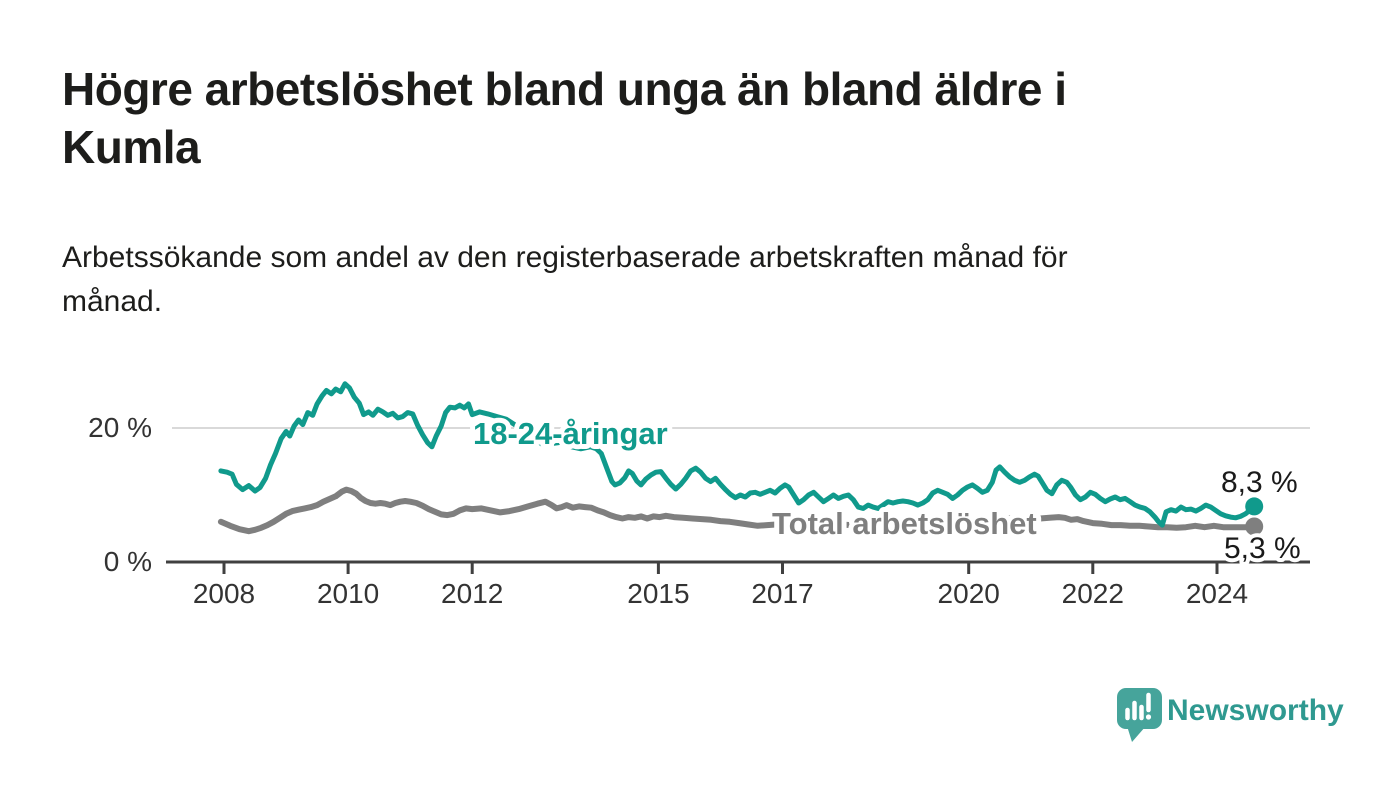  Describe the element at coordinates (1254, 526) in the screenshot. I see `end-dot-total` at that location.